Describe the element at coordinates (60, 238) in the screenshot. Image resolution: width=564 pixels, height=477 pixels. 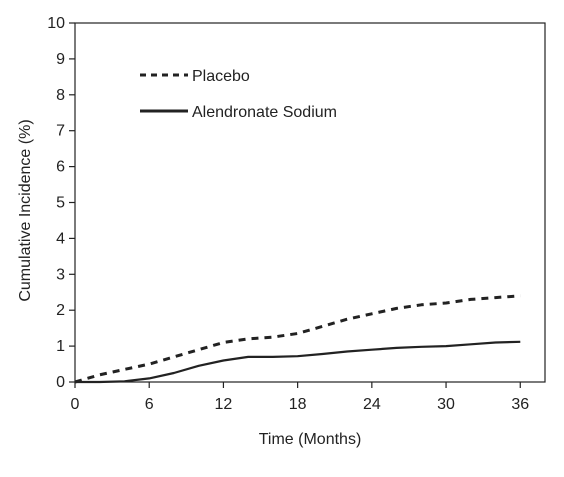
I see `y-tick-label: 4` at that location.